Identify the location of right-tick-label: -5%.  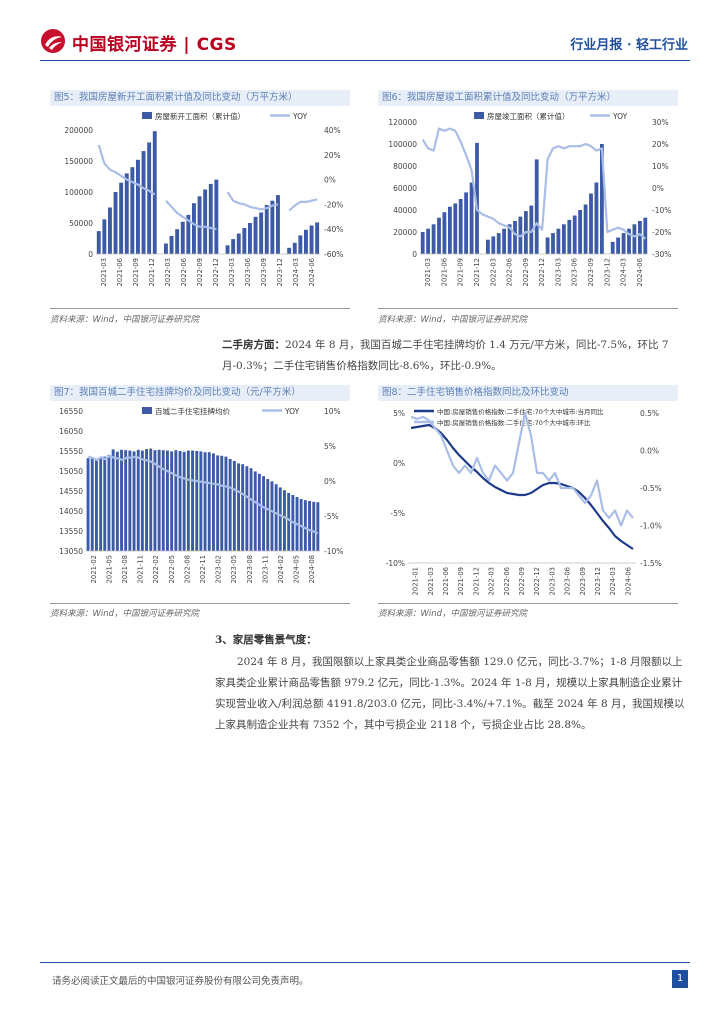
(331, 516).